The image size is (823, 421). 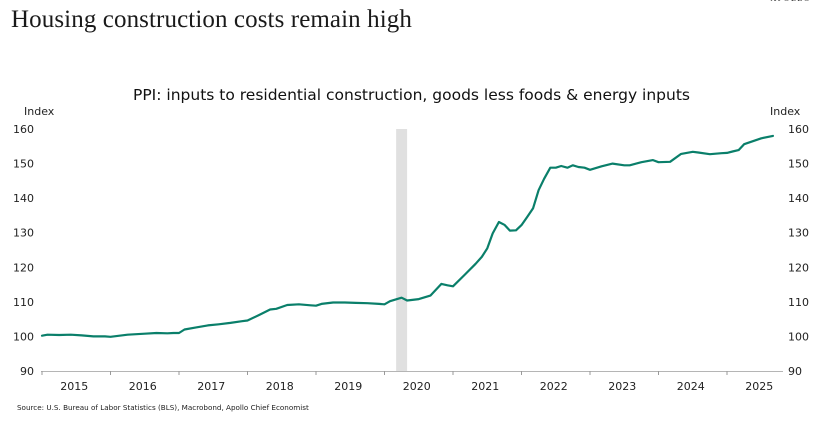 What do you see at coordinates (23, 250) in the screenshot?
I see `y-axis-left-ticks: 90 100 110 120 130 140 150 160` at bounding box center [23, 250].